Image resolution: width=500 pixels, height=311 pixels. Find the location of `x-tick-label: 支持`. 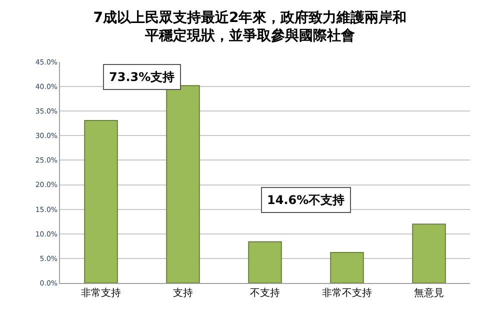

x-tick-label: 支持 is located at coordinates (183, 293).